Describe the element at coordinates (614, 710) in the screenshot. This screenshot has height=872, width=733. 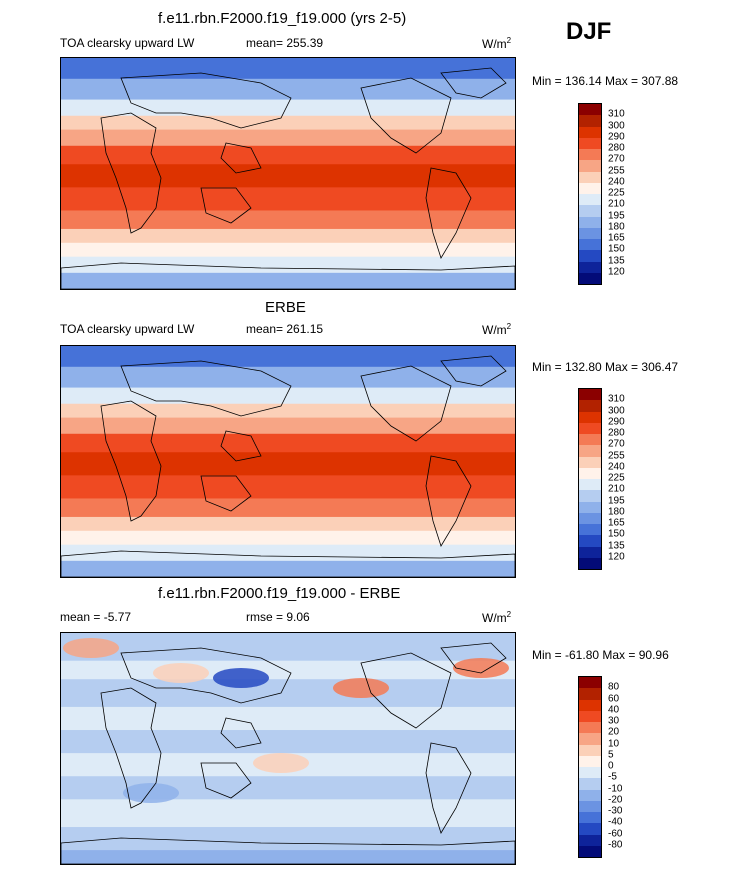
I see `colorbar-tick-label: 40` at that location.